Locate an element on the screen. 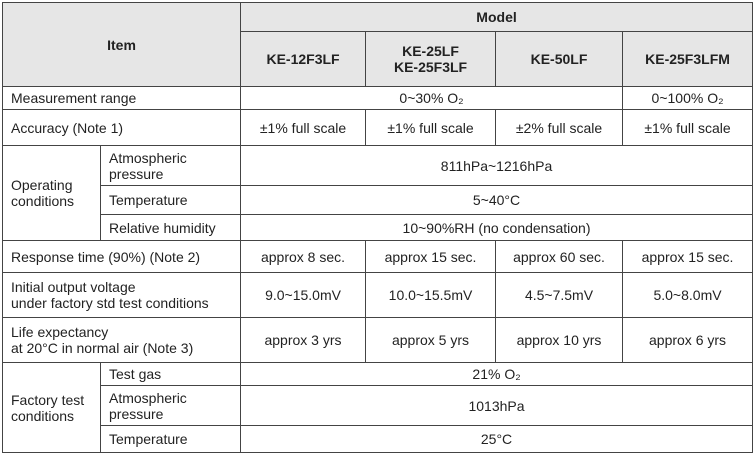 The image size is (756, 457). row: Atmospheric pressure 1013hPa is located at coordinates (378, 405).